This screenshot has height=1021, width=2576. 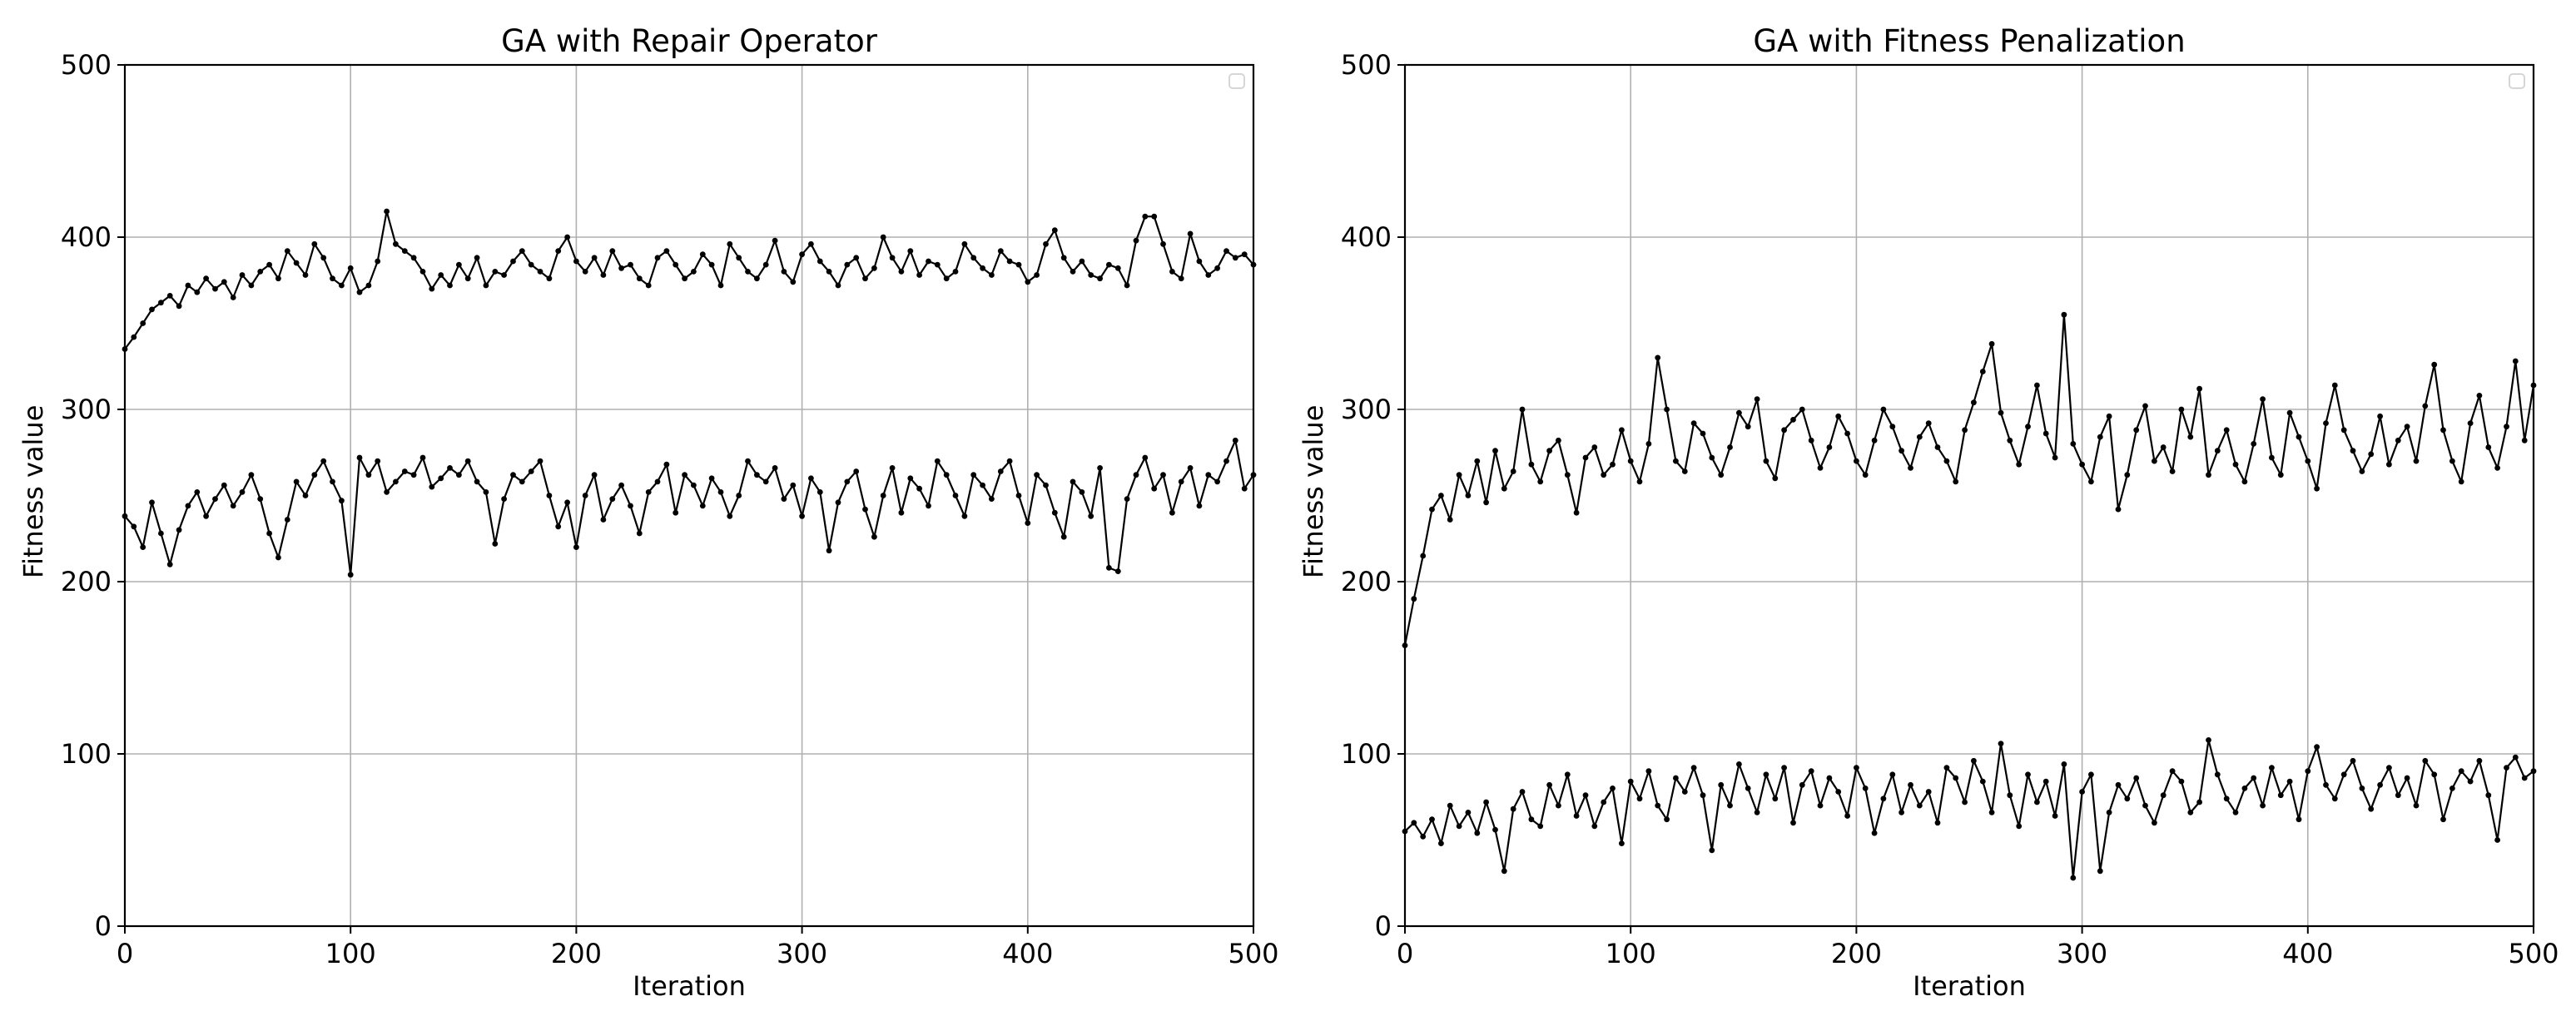 I want to click on right-series-upper, so click(x=1969, y=479).